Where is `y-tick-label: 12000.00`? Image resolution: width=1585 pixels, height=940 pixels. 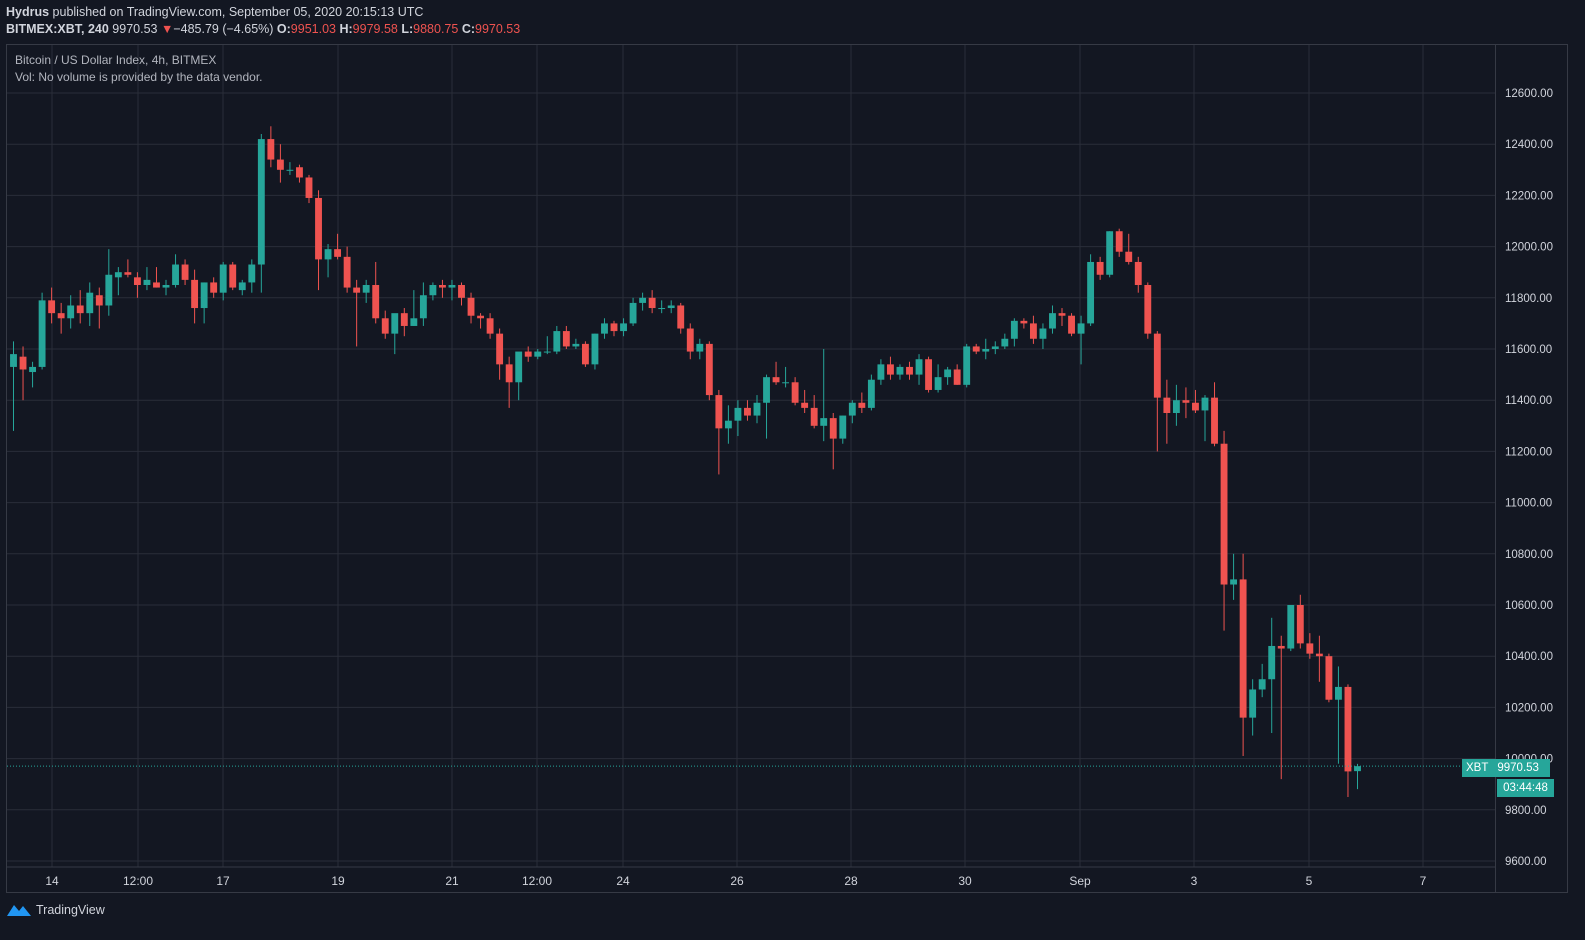 y-tick-label: 12000.00 is located at coordinates (1529, 248).